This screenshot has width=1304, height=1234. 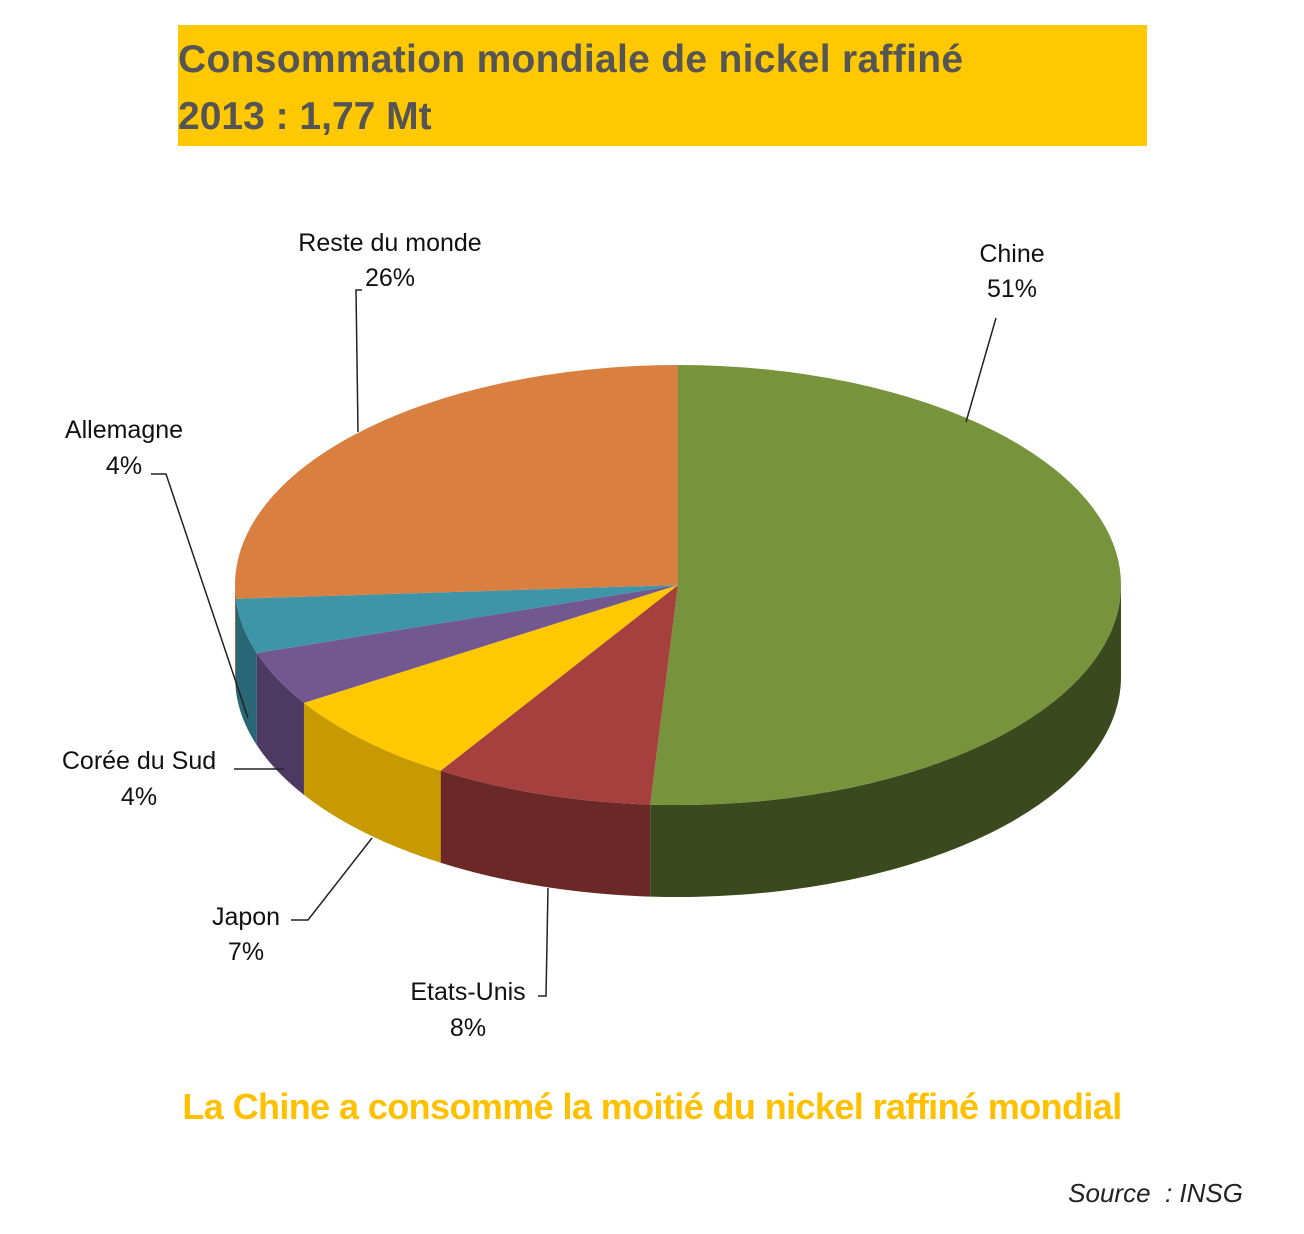 I want to click on leader-line-etats-unis, so click(x=543, y=942).